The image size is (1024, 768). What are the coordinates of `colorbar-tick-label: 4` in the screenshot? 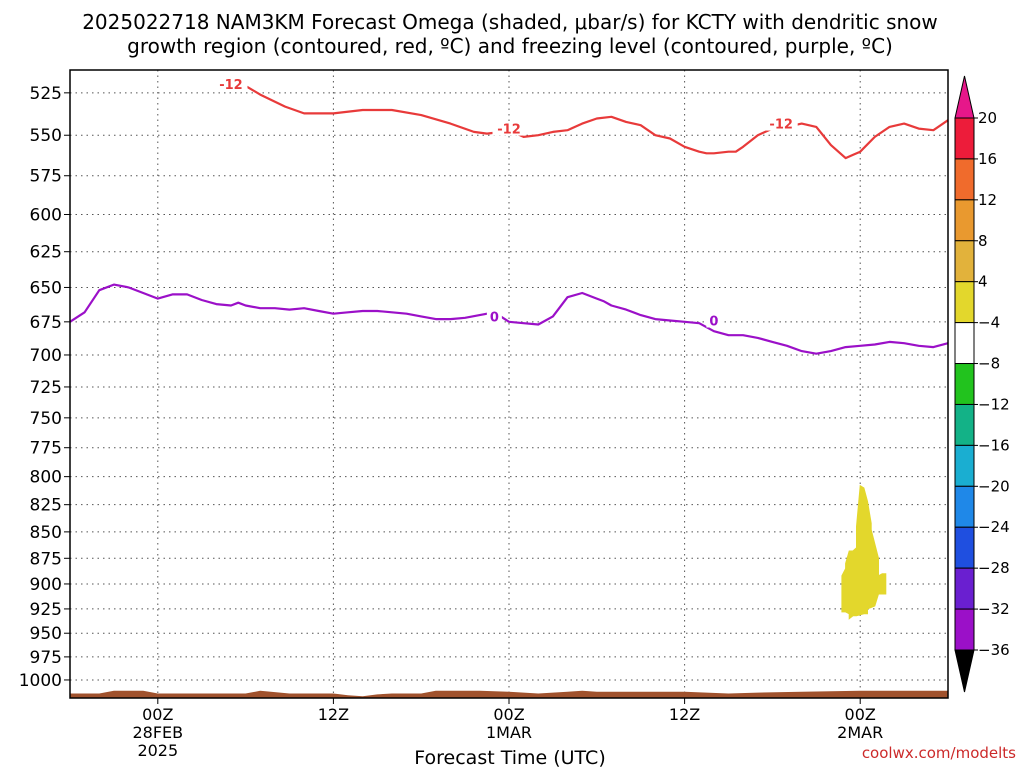 It's located at (983, 282).